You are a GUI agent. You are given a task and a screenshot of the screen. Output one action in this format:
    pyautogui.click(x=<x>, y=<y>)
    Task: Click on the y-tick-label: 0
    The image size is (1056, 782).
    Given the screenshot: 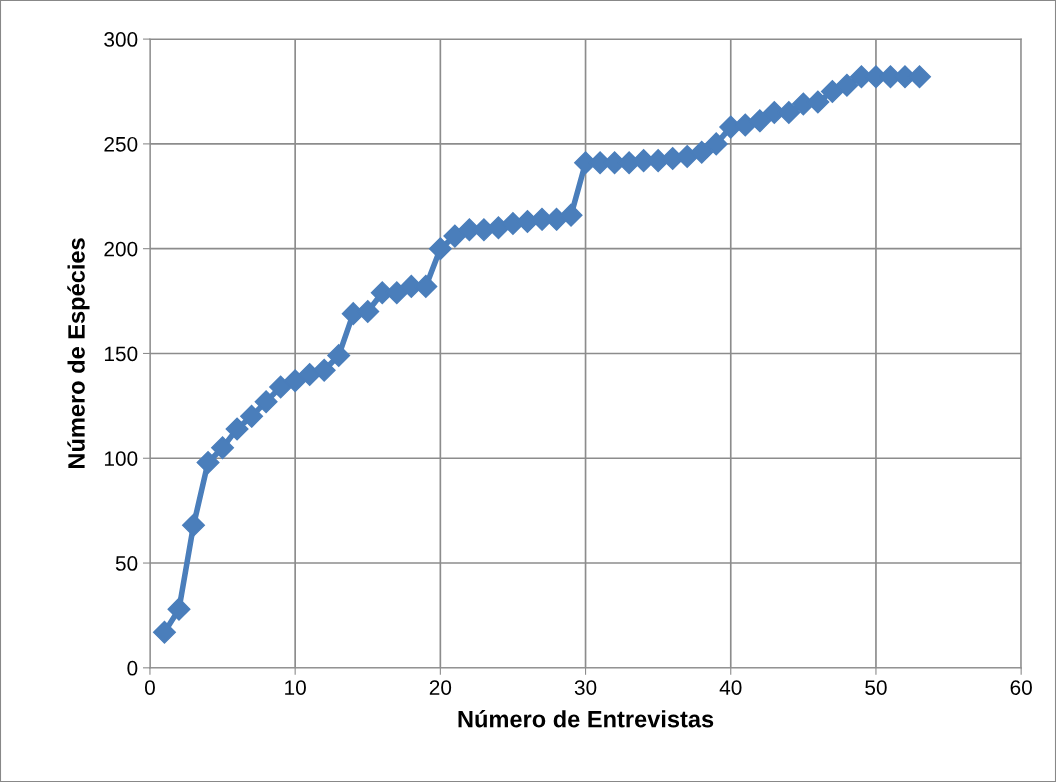 What is the action you would take?
    pyautogui.click(x=132, y=668)
    